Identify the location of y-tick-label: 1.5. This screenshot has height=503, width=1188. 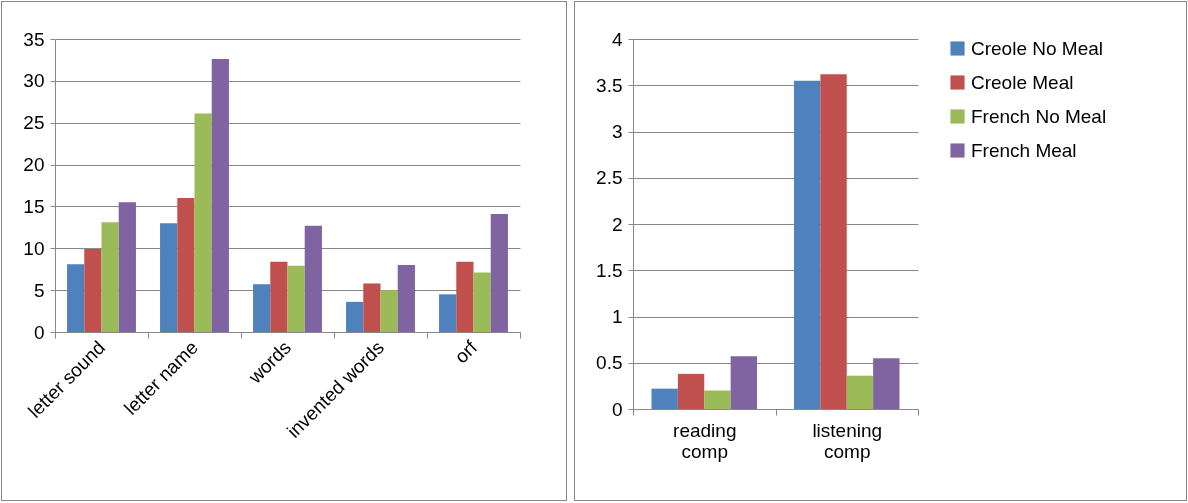
(609, 270).